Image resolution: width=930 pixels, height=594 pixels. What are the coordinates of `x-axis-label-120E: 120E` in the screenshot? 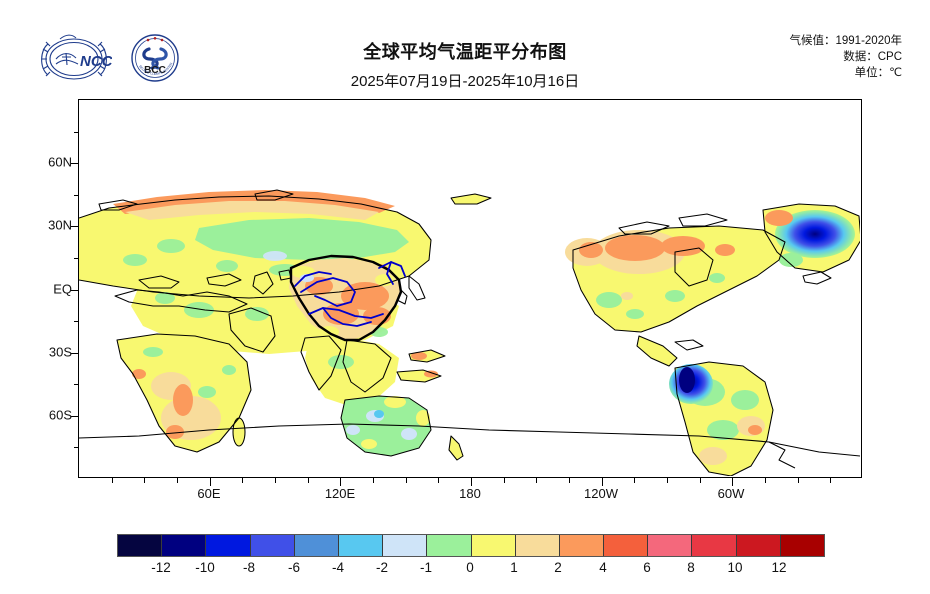 It's located at (340, 493).